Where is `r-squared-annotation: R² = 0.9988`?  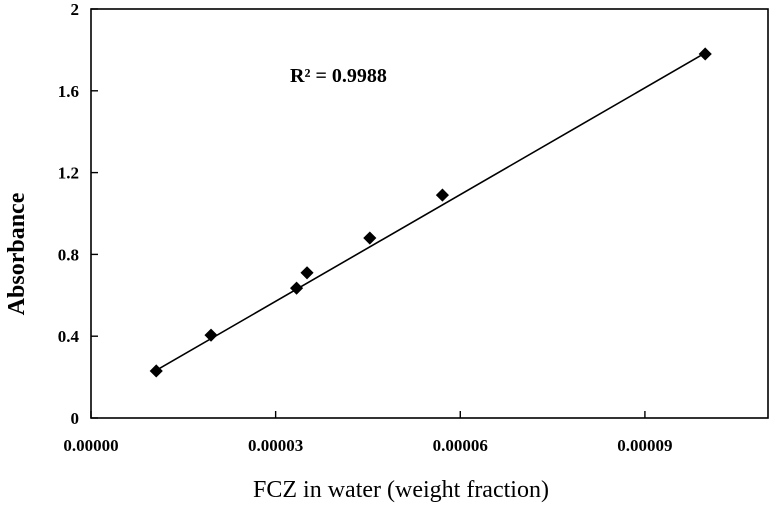 r-squared-annotation: R² = 0.9988 is located at coordinates (338, 76).